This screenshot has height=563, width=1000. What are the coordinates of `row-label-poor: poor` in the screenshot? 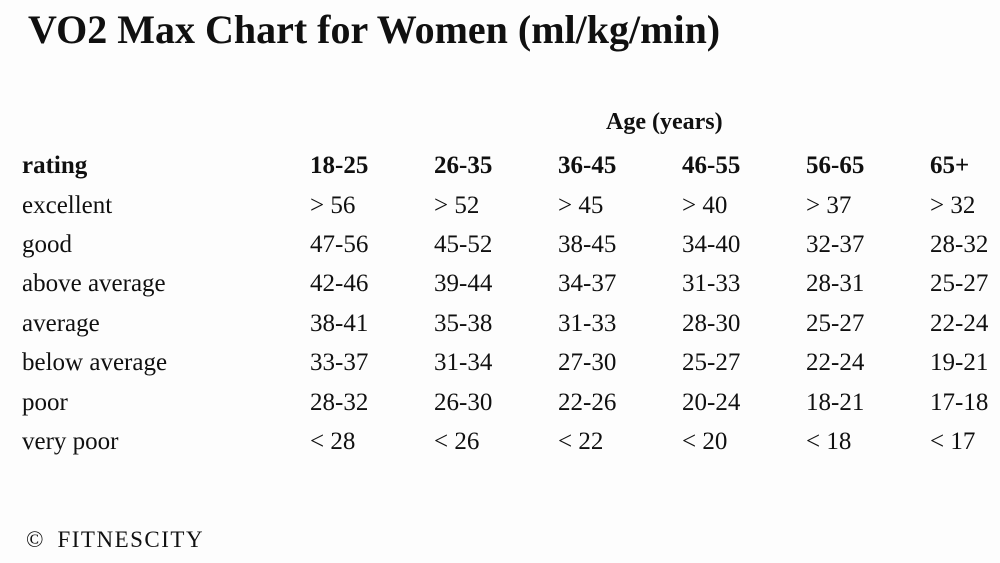 It's located at (45, 402).